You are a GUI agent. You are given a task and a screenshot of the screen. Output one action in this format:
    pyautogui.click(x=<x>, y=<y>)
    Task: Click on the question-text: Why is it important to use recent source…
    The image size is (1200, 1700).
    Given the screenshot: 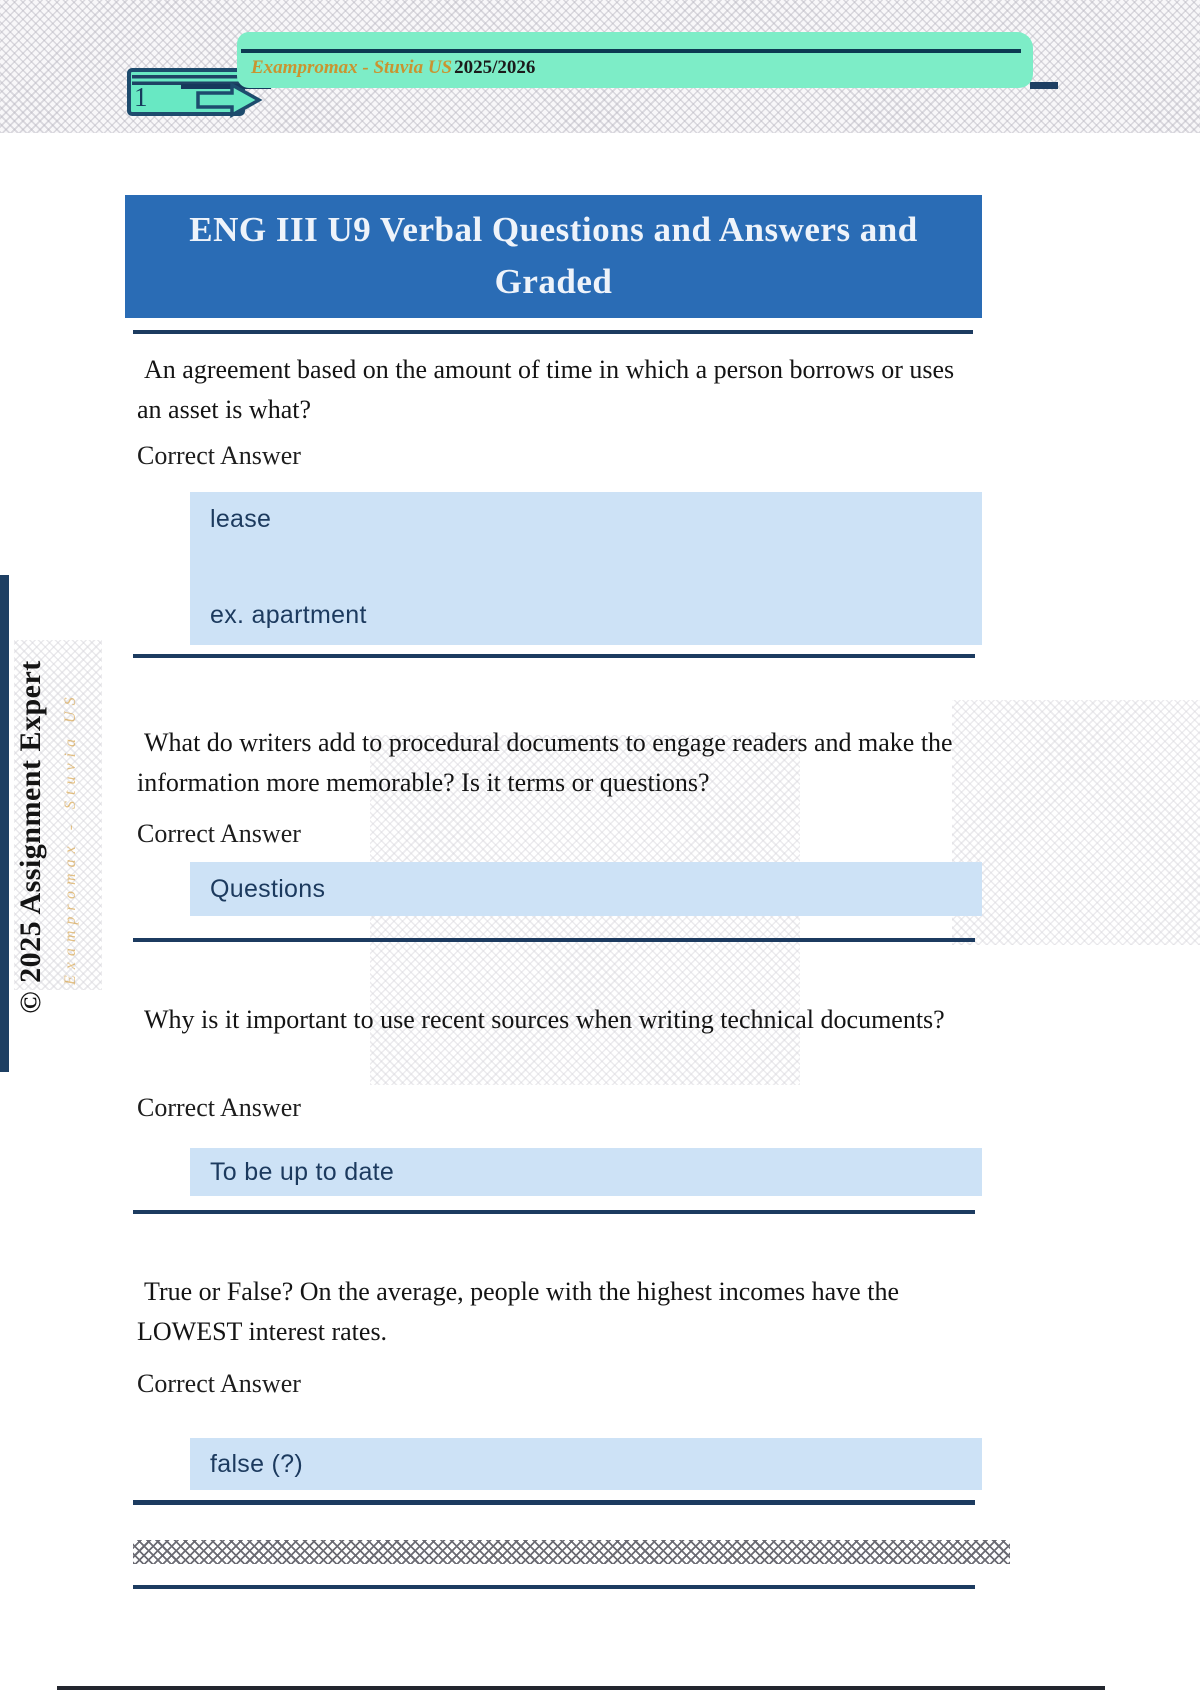 What is the action you would take?
    pyautogui.click(x=544, y=1019)
    